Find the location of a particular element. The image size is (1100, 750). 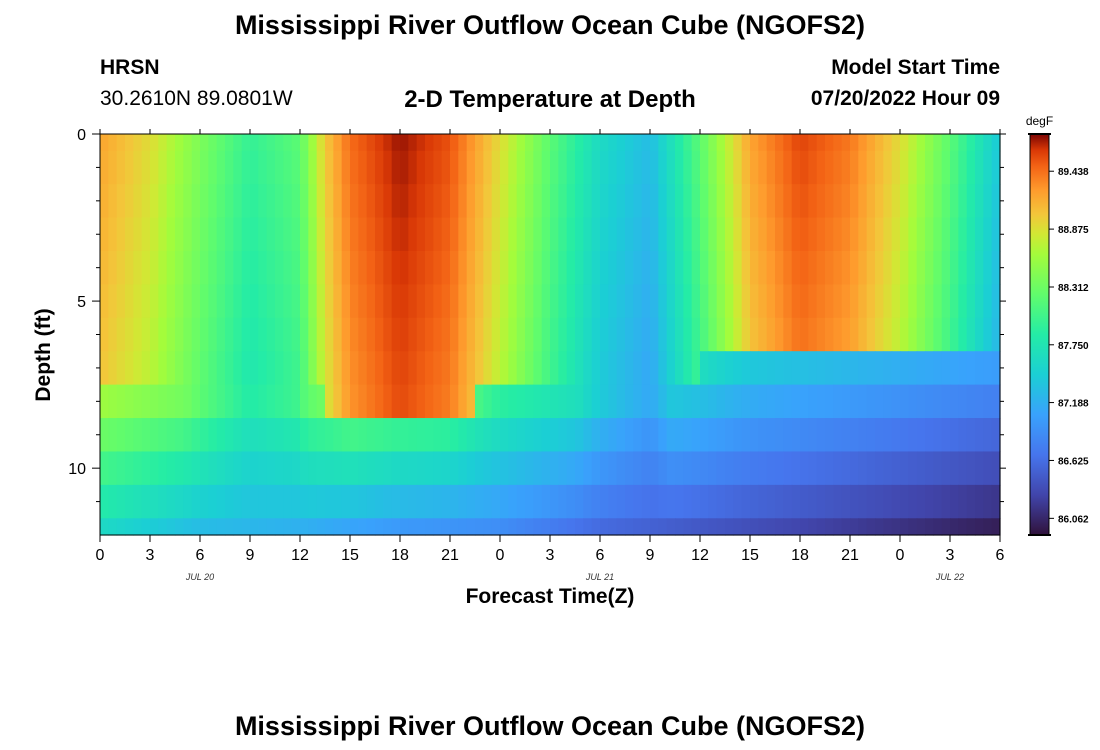

colorbar-tick-label: 86.062 is located at coordinates (1073, 519).